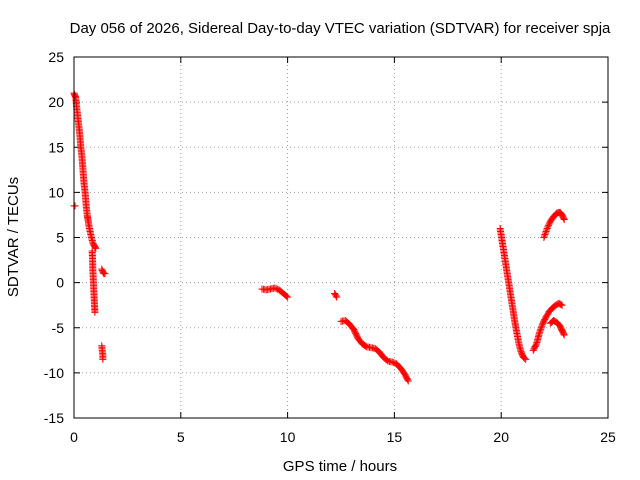 The image size is (640, 480). What do you see at coordinates (395, 437) in the screenshot?
I see `x-tick-label: 15` at bounding box center [395, 437].